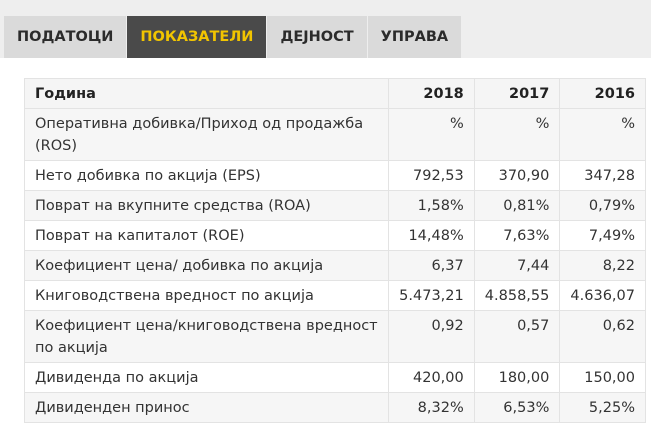 This screenshot has width=651, height=435. Describe the element at coordinates (517, 377) in the screenshot. I see `row-value: 180,00` at that location.